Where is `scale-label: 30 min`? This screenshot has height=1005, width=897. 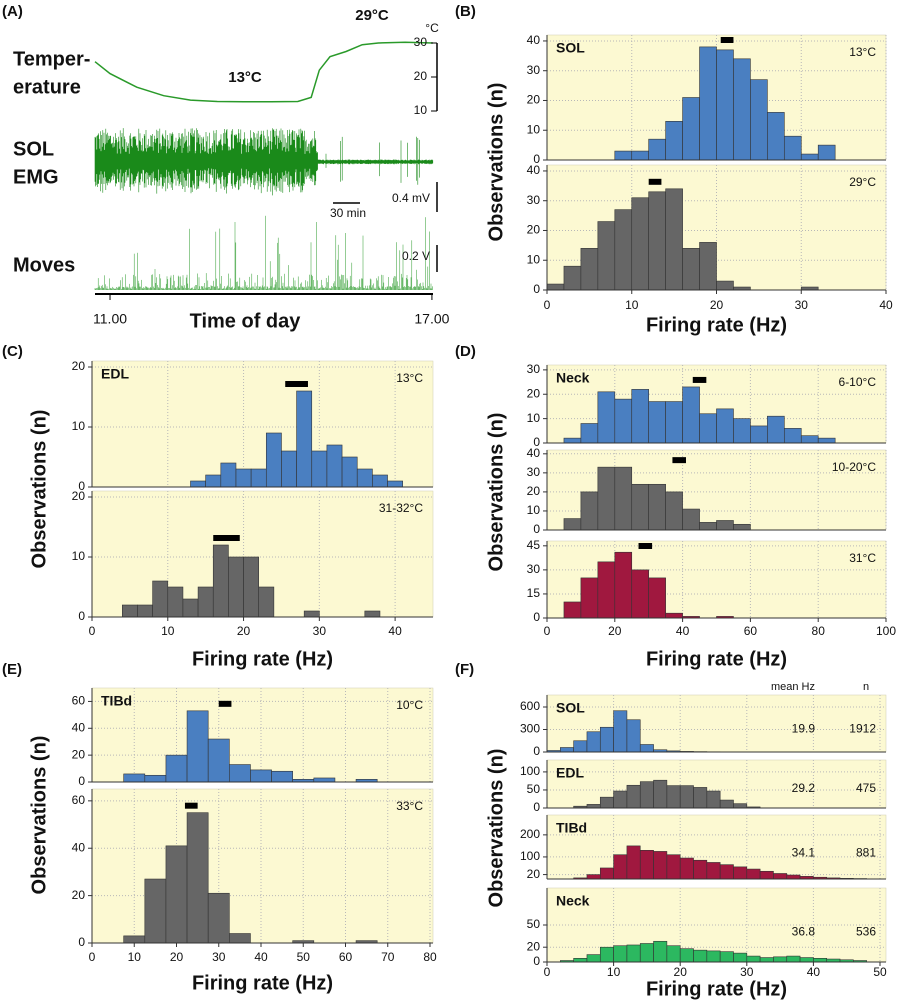
scale-label: 30 min is located at coordinates (348, 213).